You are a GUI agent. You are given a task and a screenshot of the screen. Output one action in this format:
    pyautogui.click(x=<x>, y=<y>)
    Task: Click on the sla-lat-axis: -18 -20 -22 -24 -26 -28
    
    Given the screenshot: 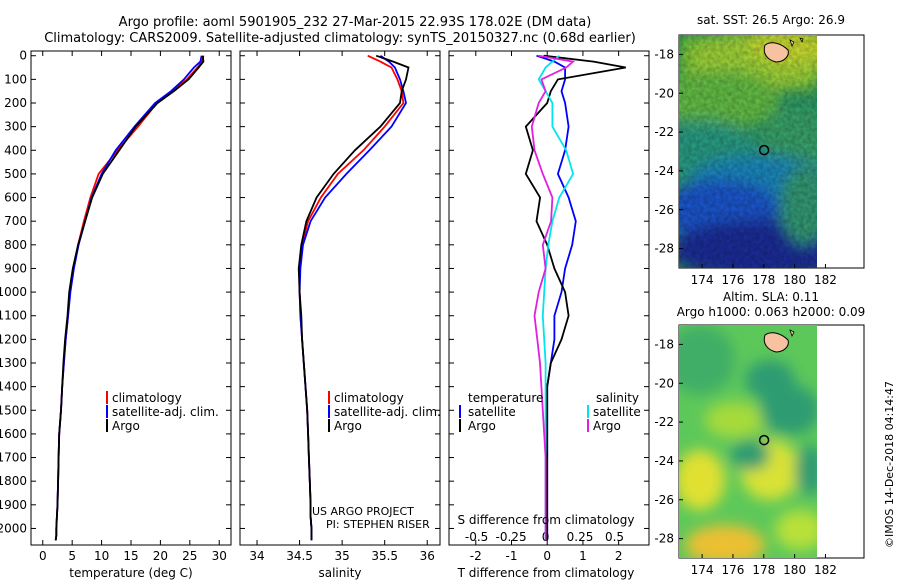 What is the action you would take?
    pyautogui.click(x=668, y=441)
    